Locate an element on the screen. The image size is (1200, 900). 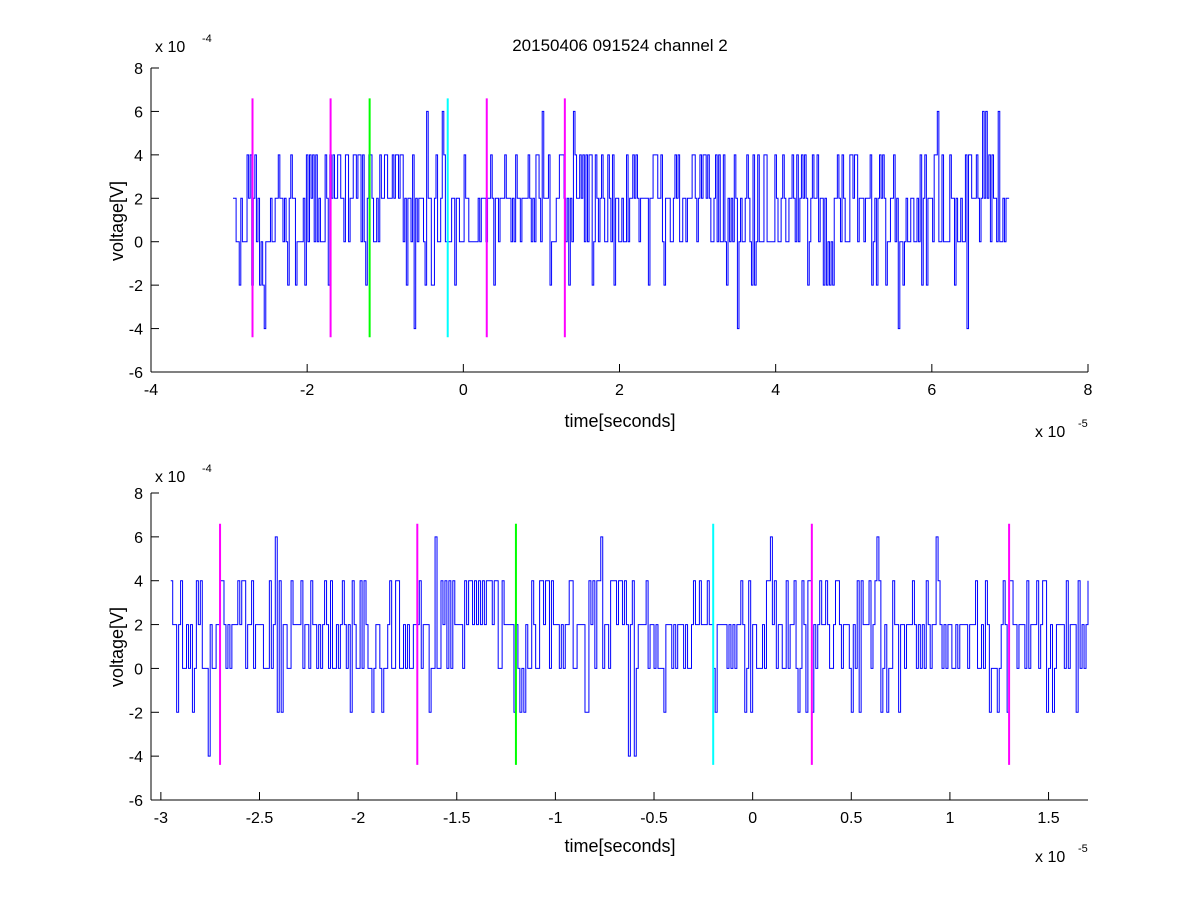
bottom-x-tick-label: -3 is located at coordinates (161, 818).